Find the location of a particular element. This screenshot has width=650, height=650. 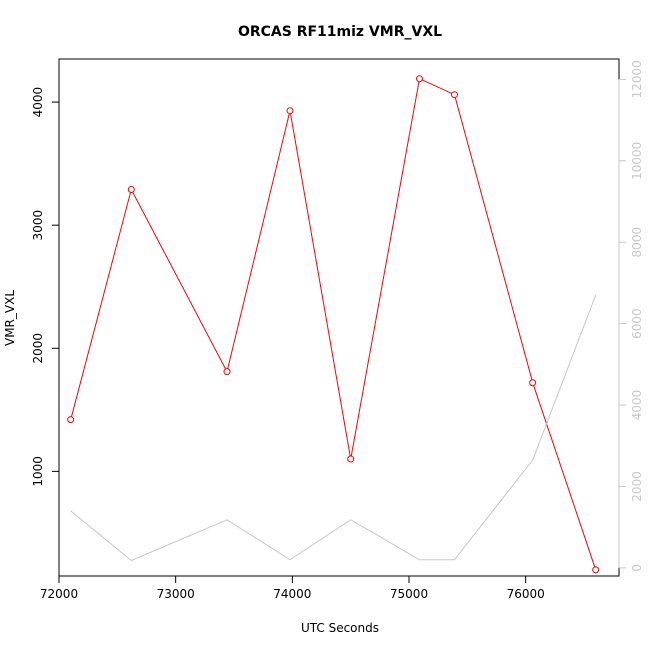

y2-tick-label: 8000 is located at coordinates (637, 242).